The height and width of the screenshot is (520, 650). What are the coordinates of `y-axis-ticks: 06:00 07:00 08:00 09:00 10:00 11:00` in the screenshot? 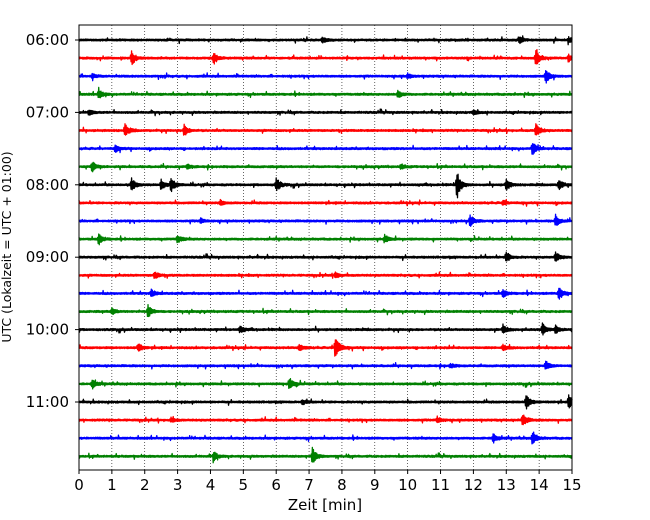 It's located at (52, 221).